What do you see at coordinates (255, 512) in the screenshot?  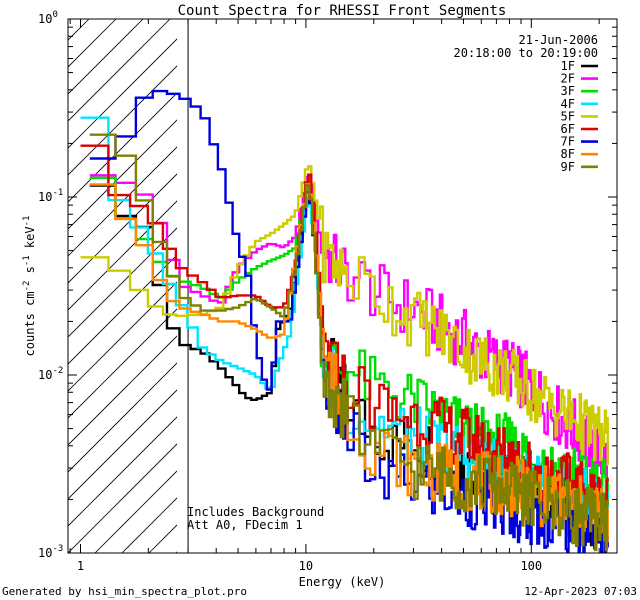 I see `annotation-background: Includes Background` at bounding box center [255, 512].